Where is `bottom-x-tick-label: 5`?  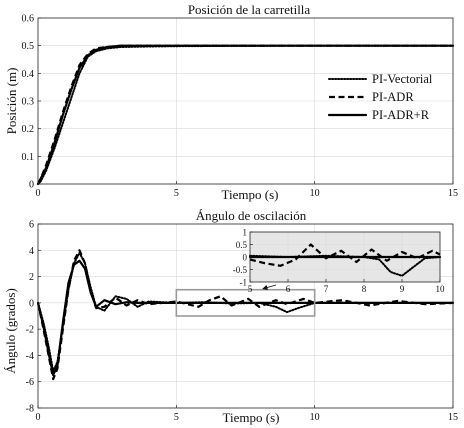 bottom-x-tick-label: 5 is located at coordinates (176, 417).